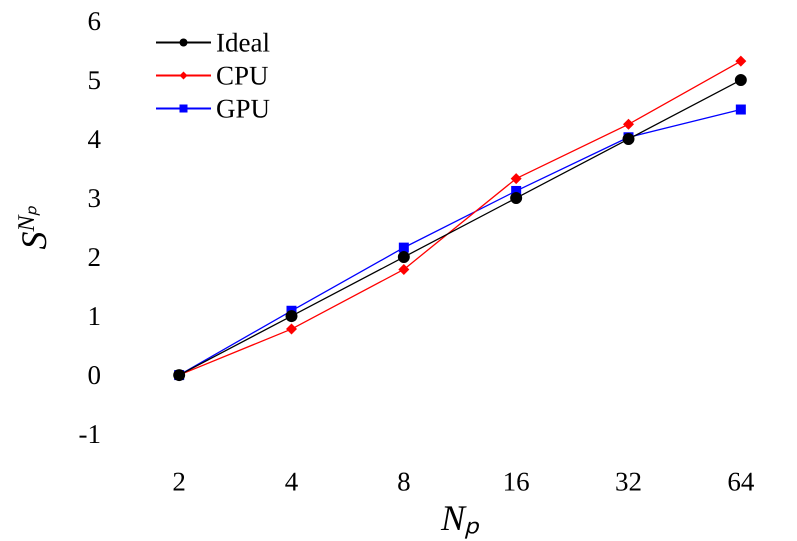  I want to click on legend-label: CPU, so click(242, 75).